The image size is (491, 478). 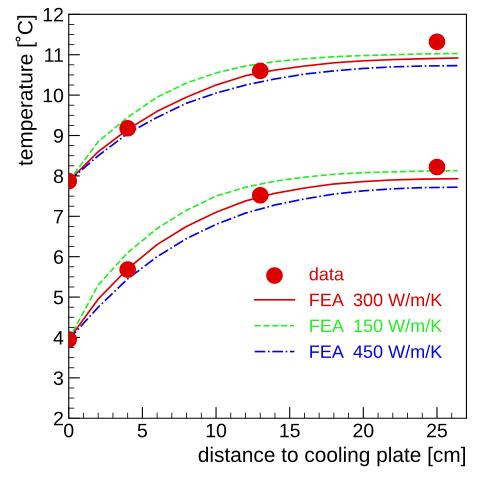 I want to click on legend-label: FEA 150 W/m/K, so click(x=376, y=325).